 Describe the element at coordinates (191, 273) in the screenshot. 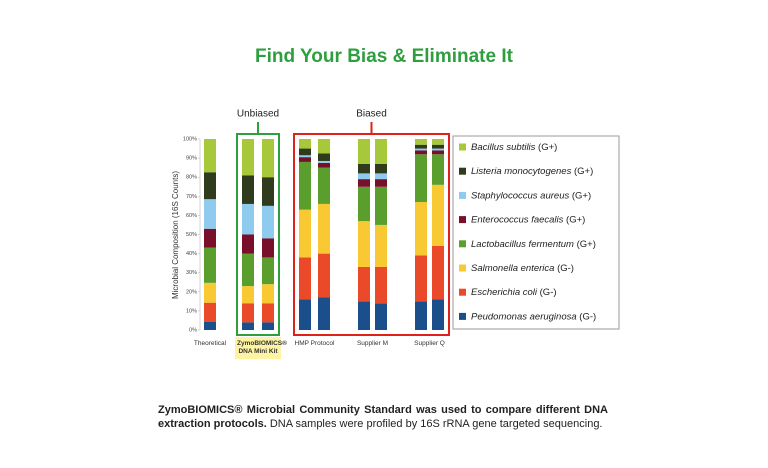

I see `y-tick-label: 30%` at that location.